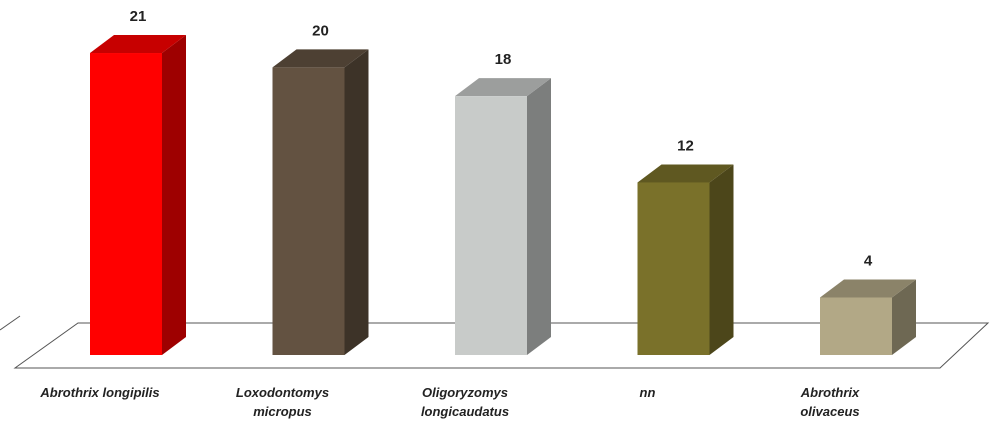  I want to click on floor-edge, so click(10, 323).